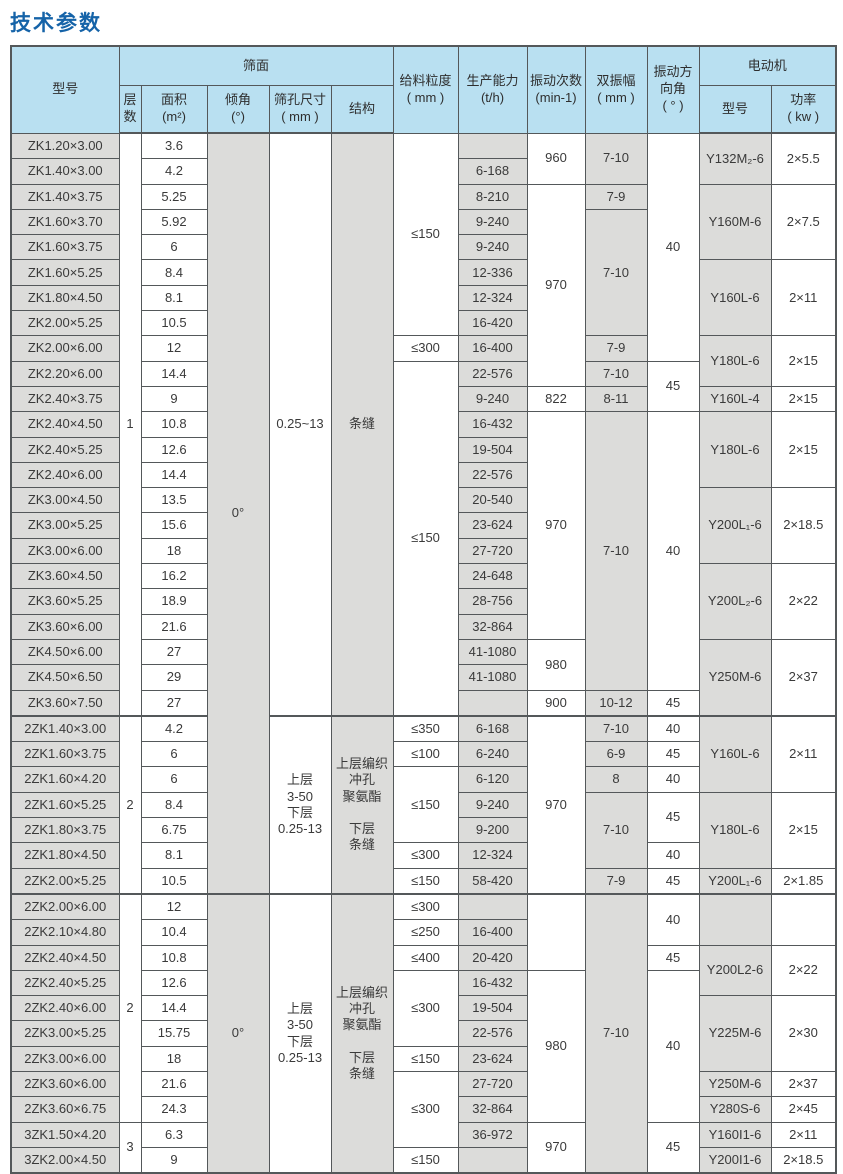 The image size is (843, 1174). I want to click on cell-layers: 3, so click(130, 1147).